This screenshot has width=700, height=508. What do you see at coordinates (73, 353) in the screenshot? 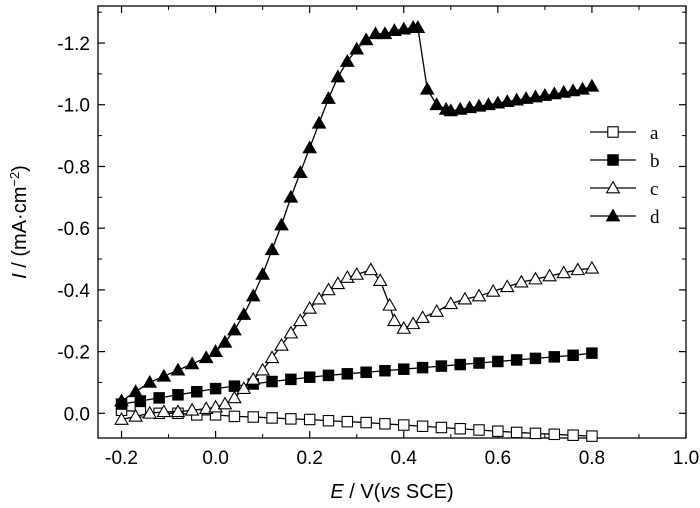
I see `y-tick-label: -0.2` at bounding box center [73, 353].